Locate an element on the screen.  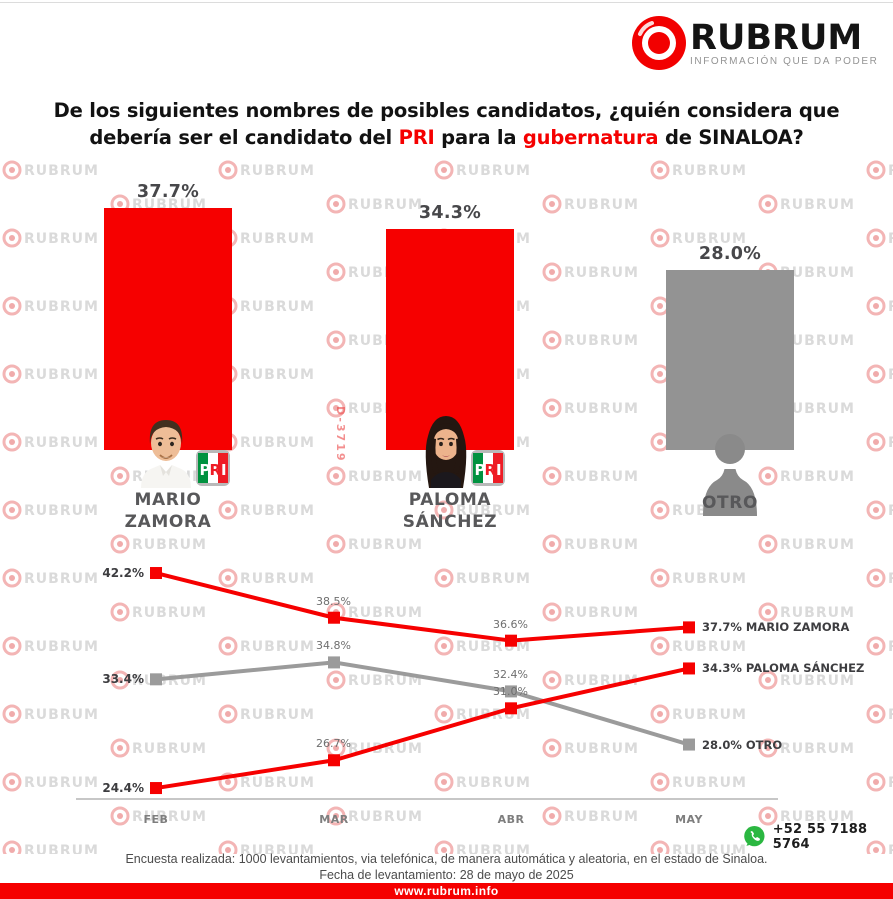
data-point-paloma-s-nchez-may is located at coordinates (689, 668).